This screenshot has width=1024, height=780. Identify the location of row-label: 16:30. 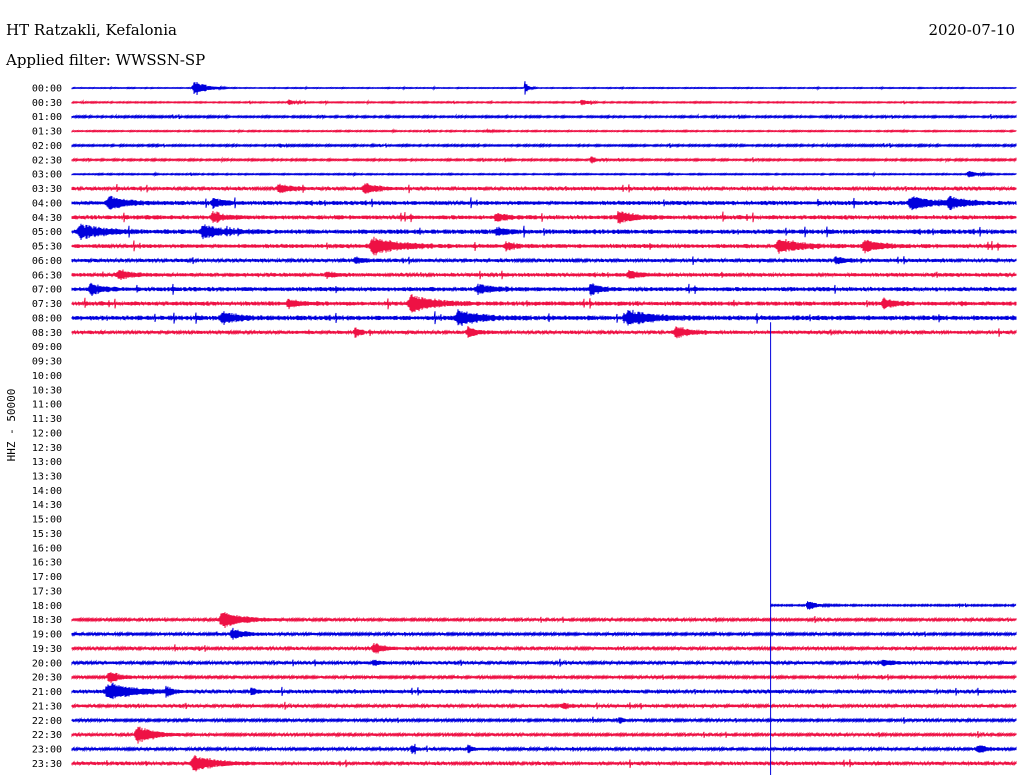
(47, 563).